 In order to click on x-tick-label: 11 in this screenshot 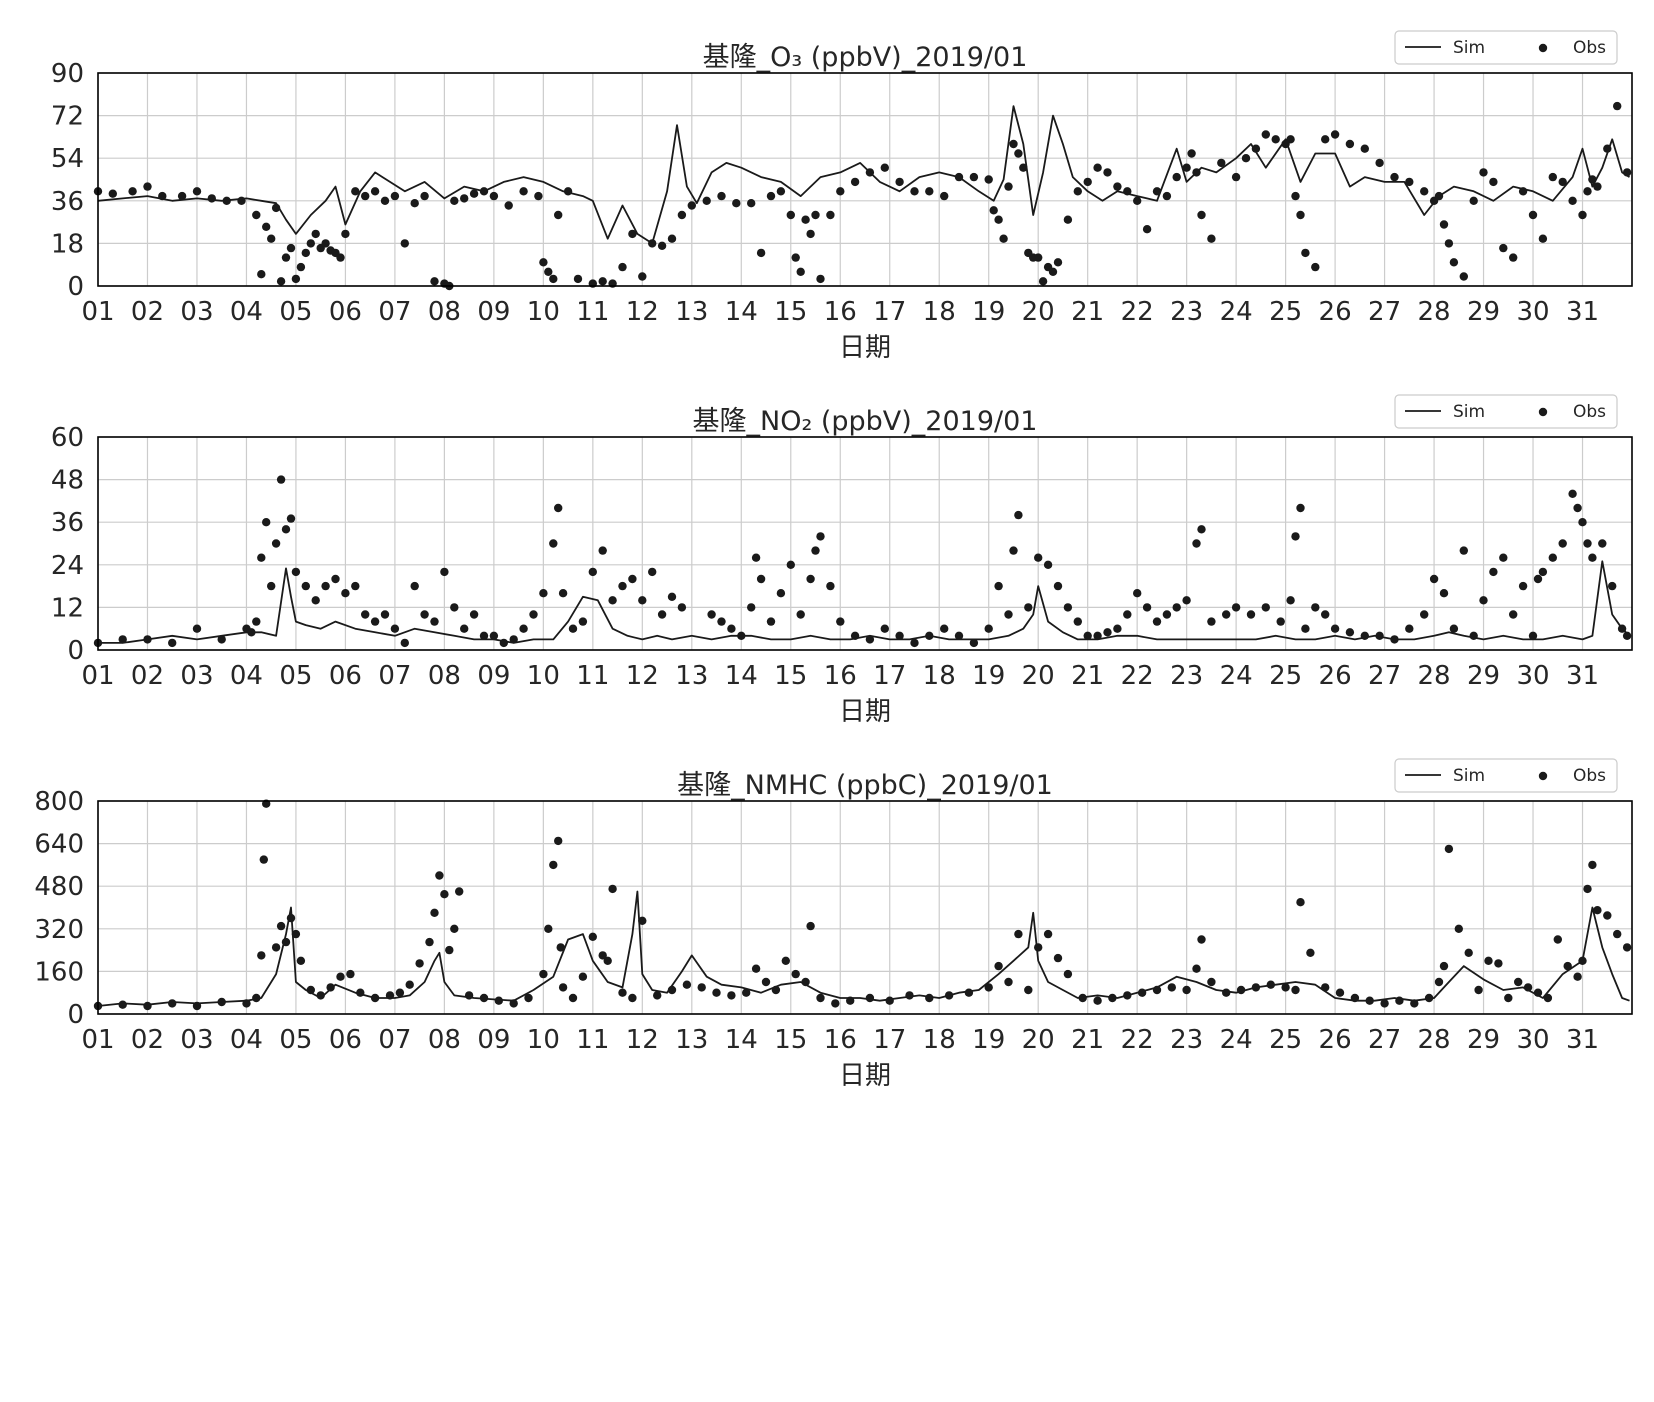, I will do `click(592, 312)`.